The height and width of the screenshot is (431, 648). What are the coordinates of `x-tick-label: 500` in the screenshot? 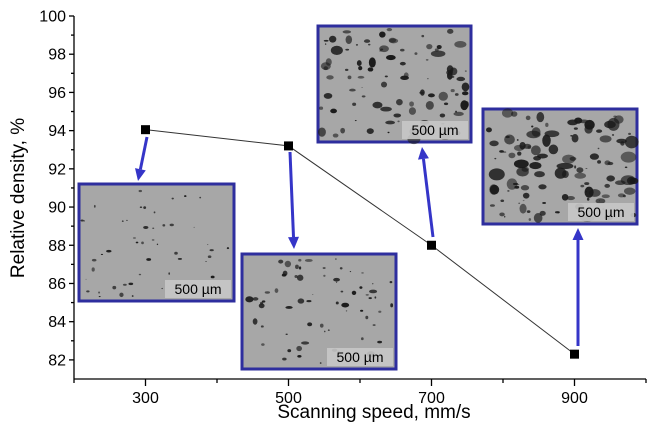 It's located at (288, 398).